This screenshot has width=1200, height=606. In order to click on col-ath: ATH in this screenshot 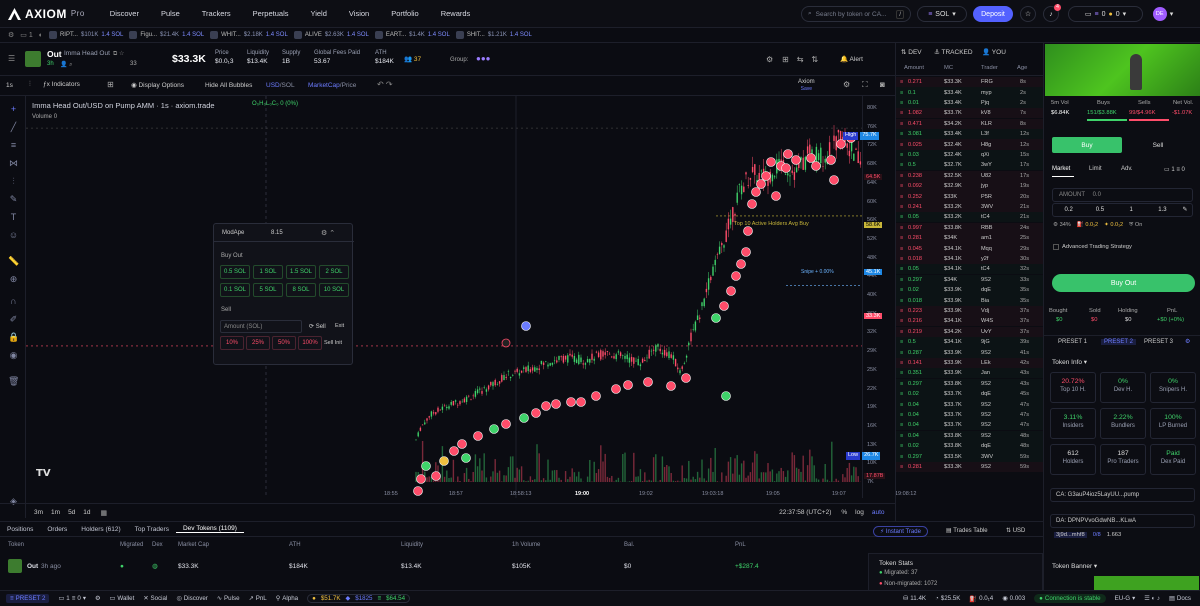, I will do `click(295, 545)`.